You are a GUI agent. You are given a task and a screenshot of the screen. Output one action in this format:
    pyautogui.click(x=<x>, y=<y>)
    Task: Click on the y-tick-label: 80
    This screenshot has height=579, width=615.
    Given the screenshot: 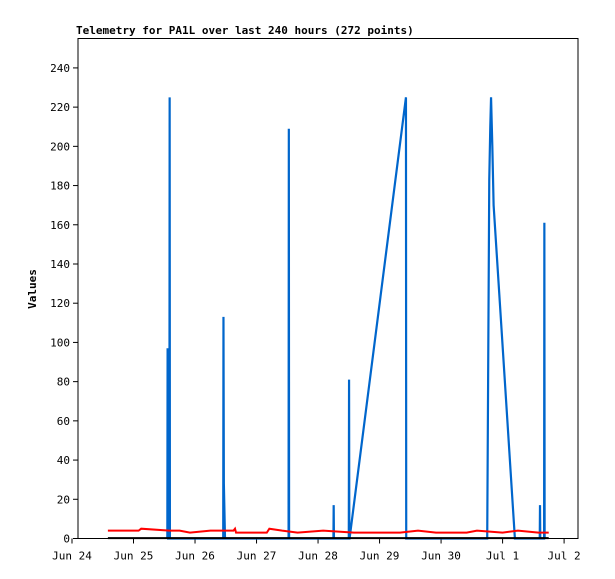 What is the action you would take?
    pyautogui.click(x=63, y=382)
    